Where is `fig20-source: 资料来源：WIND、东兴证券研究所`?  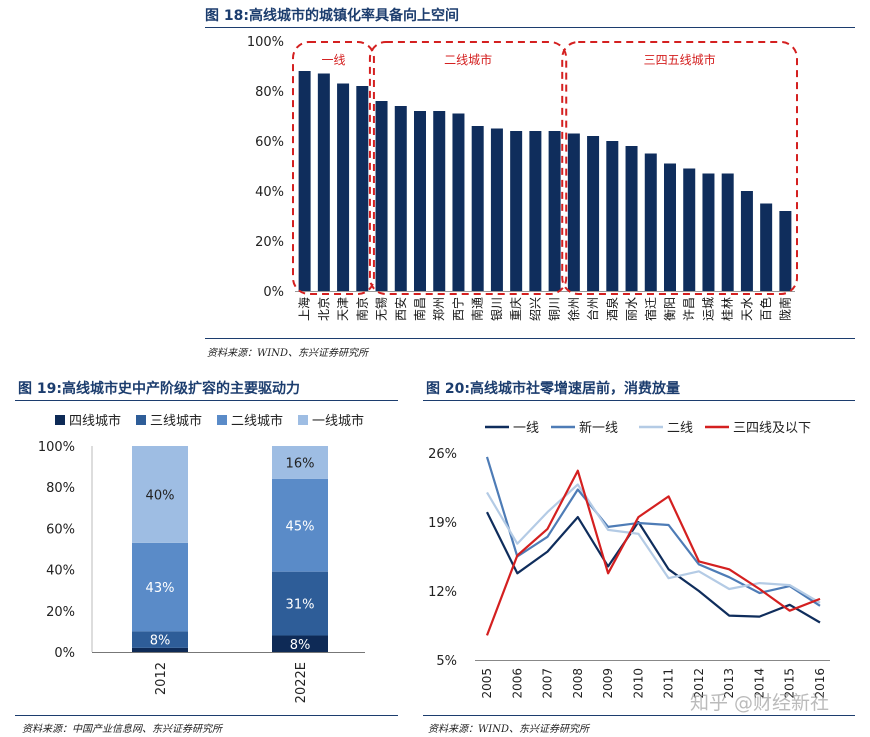 fig20-source: 资料来源：WIND、东兴证券研究所 is located at coordinates (508, 729).